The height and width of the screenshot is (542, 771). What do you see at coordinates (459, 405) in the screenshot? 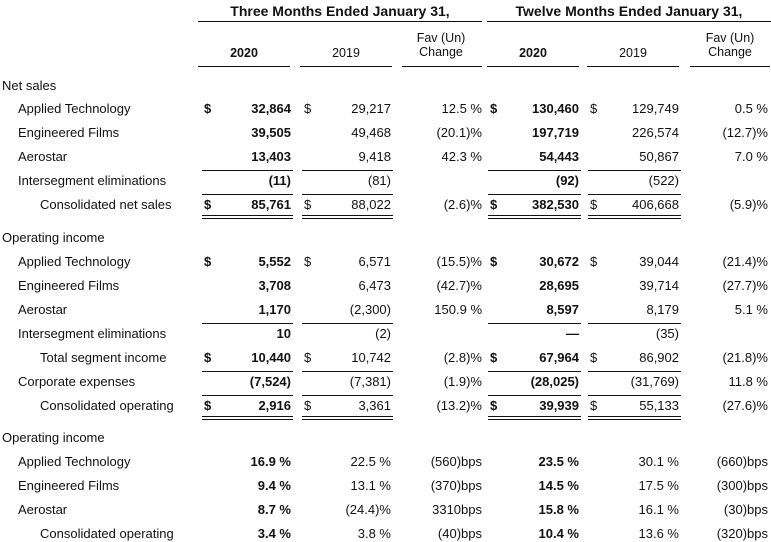
I see `change-cell: (13.2)%` at bounding box center [459, 405].